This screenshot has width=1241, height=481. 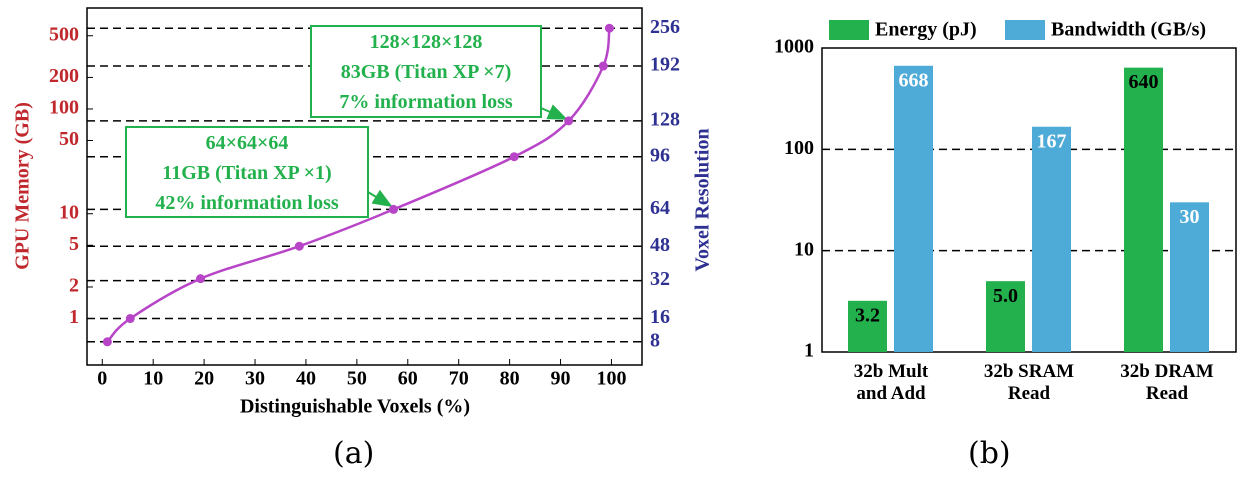 What do you see at coordinates (510, 379) in the screenshot?
I see `x-tick-label: 80` at bounding box center [510, 379].